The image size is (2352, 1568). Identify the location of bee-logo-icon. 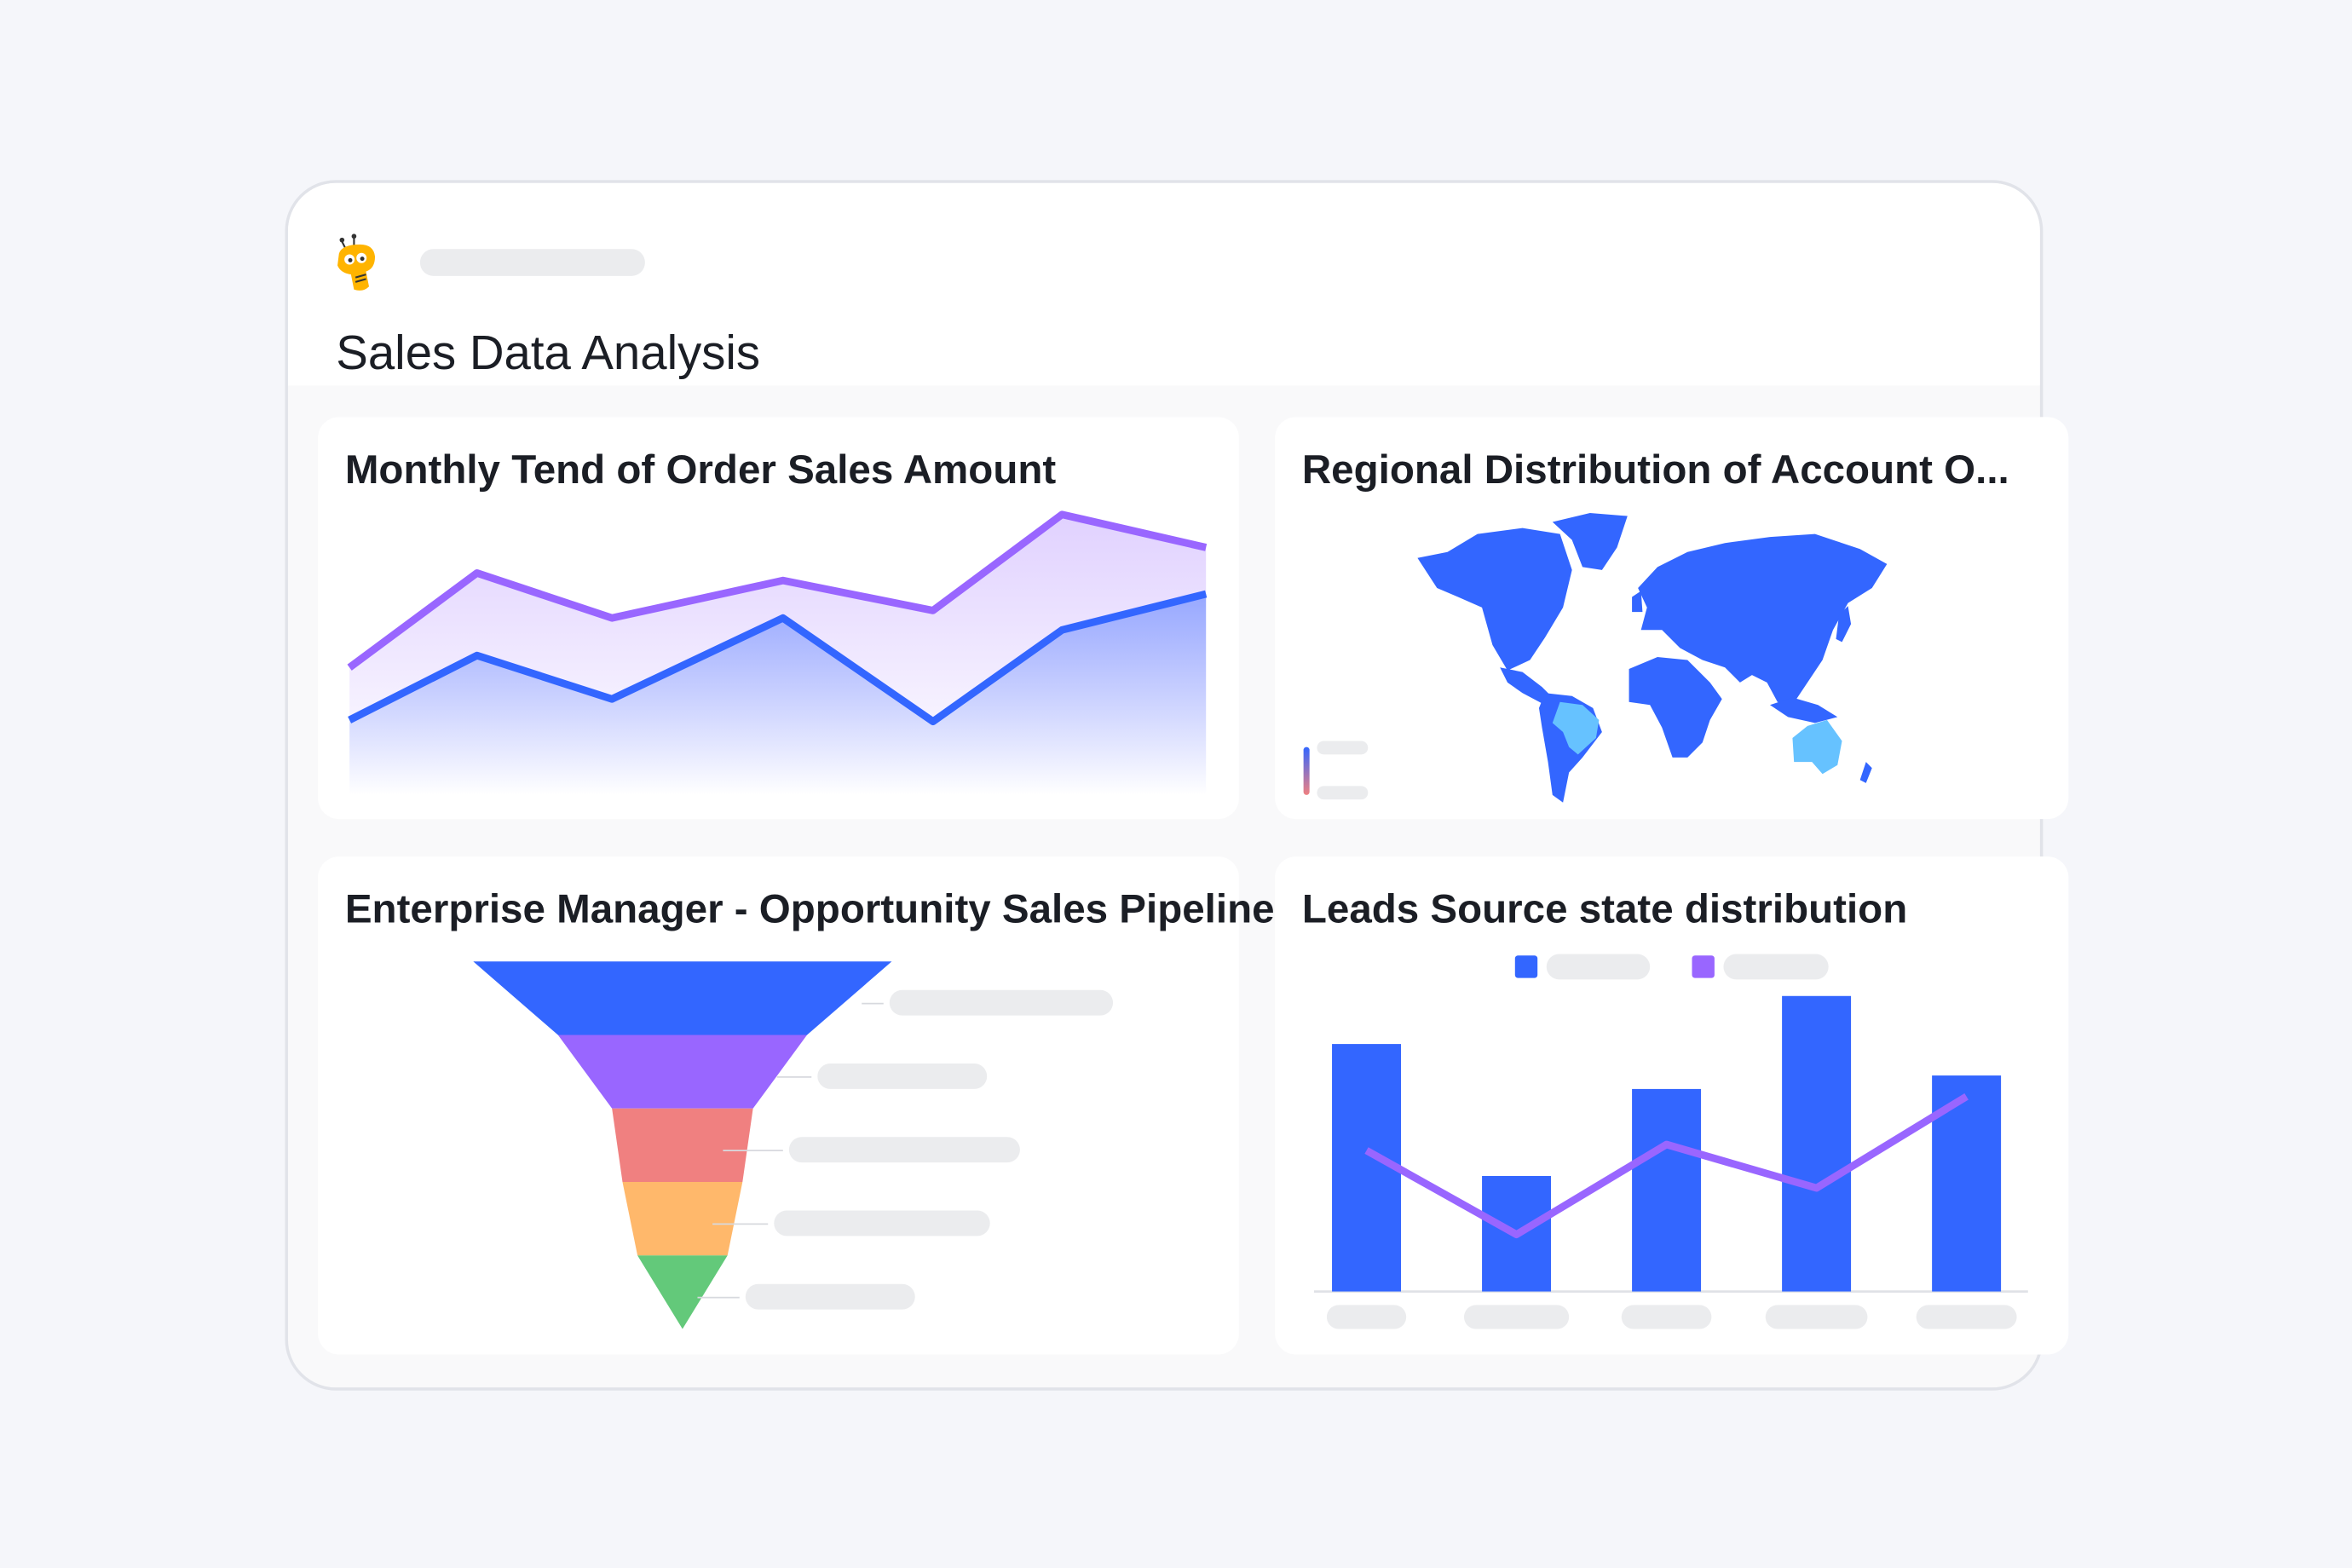
(356, 262).